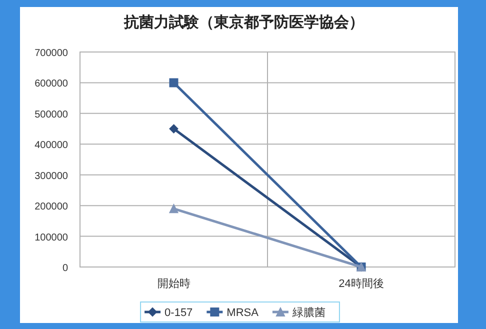 This screenshot has width=486, height=329. I want to click on y-tick-label: 0, so click(65, 268).